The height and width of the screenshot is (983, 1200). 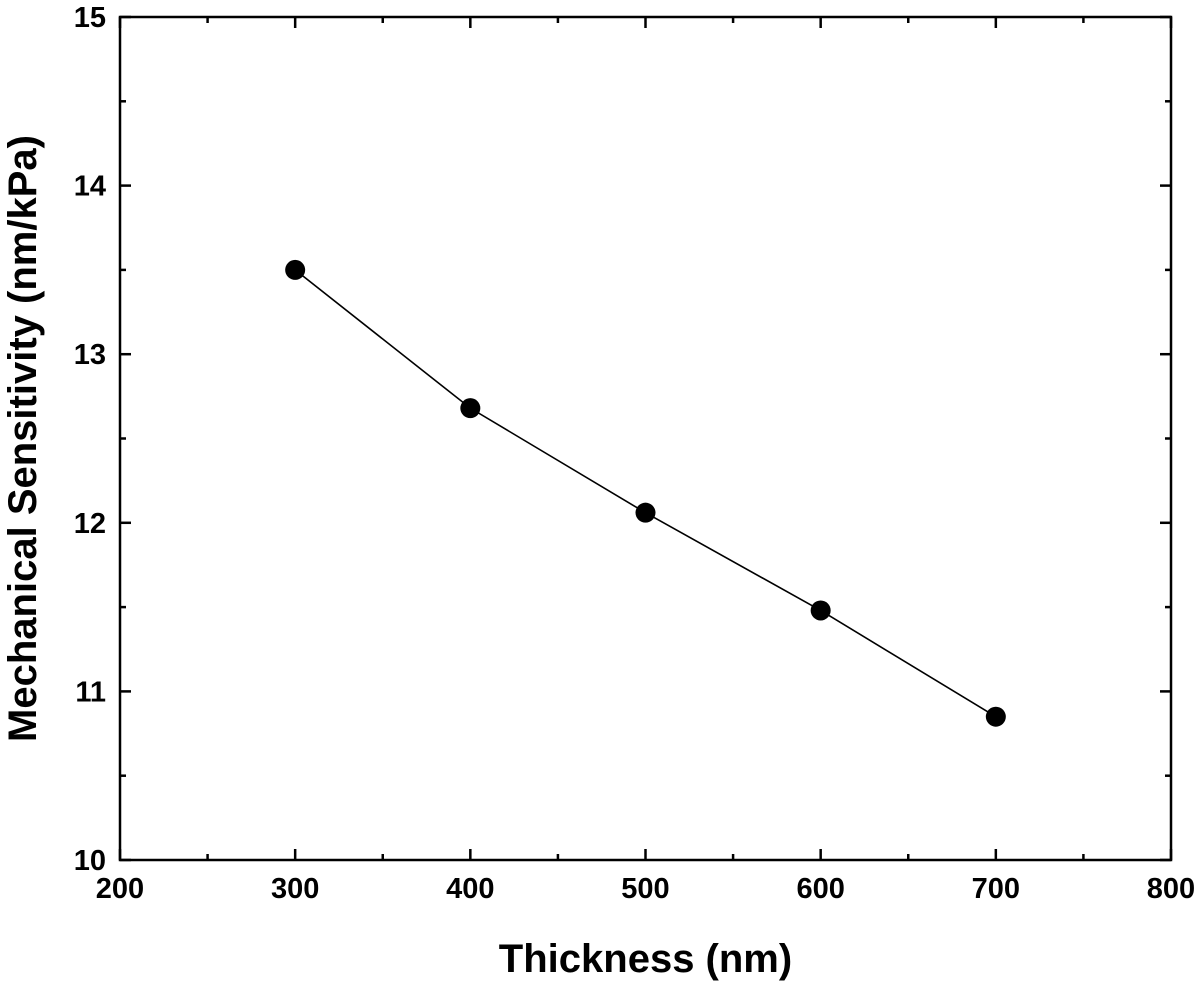 What do you see at coordinates (645, 959) in the screenshot?
I see `x-axis-title: Thickness (nm)` at bounding box center [645, 959].